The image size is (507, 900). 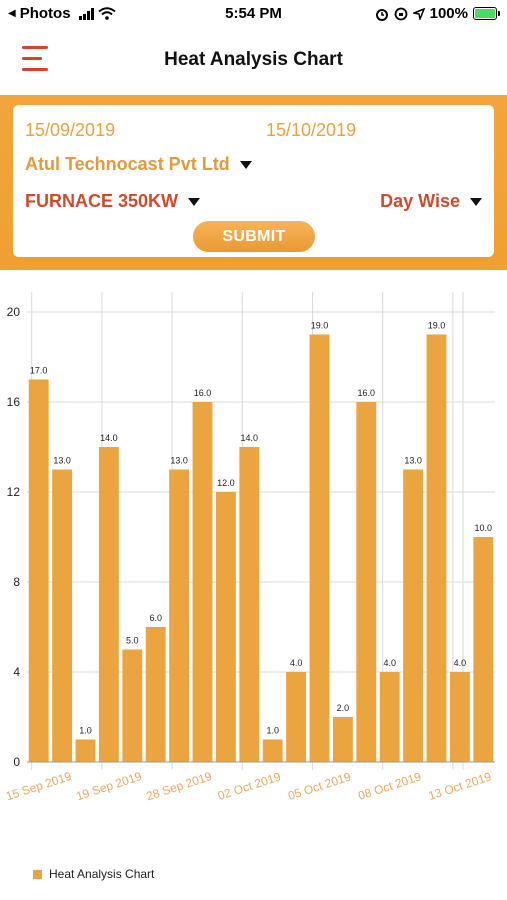 What do you see at coordinates (70, 130) in the screenshot?
I see `from-date-field: 15/09/2019` at bounding box center [70, 130].